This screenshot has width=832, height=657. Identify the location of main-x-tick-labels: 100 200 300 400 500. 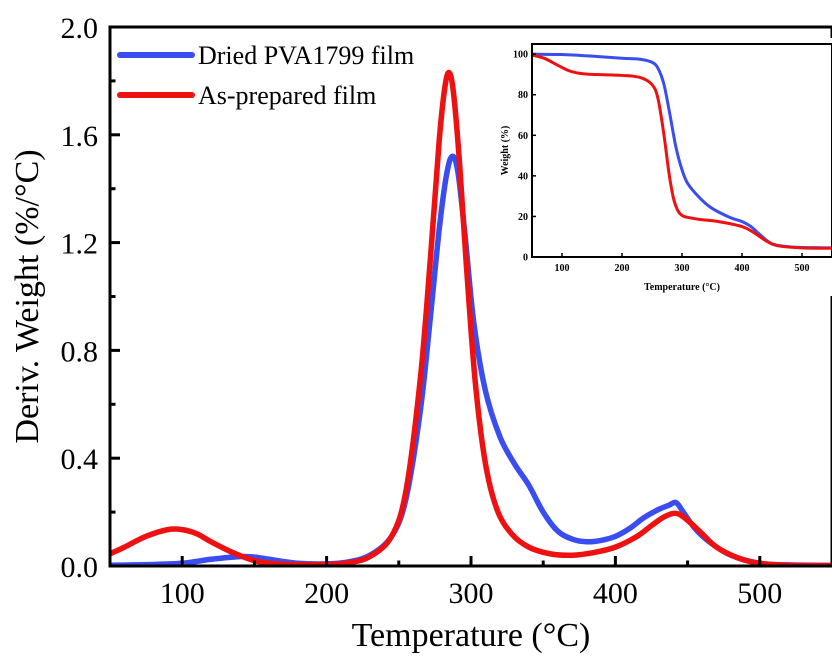
(471, 593).